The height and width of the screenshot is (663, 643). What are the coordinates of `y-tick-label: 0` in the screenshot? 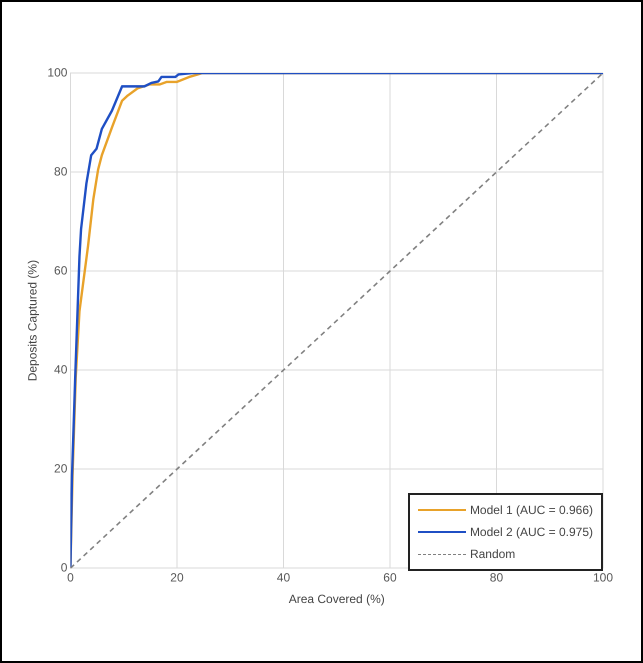 It's located at (64, 567).